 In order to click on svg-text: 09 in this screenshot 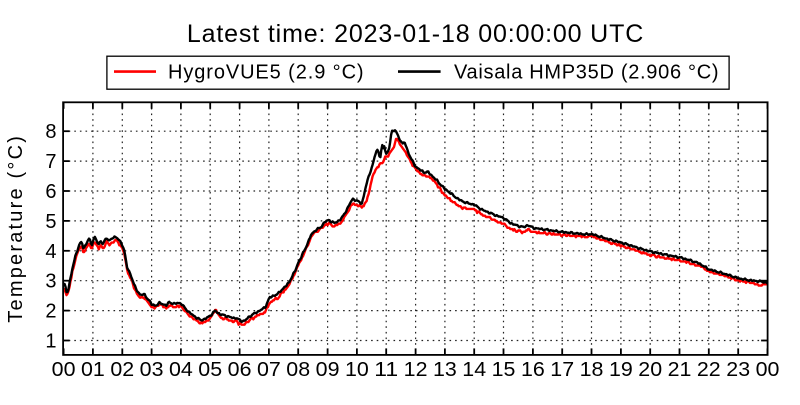, I will do `click(328, 370)`.